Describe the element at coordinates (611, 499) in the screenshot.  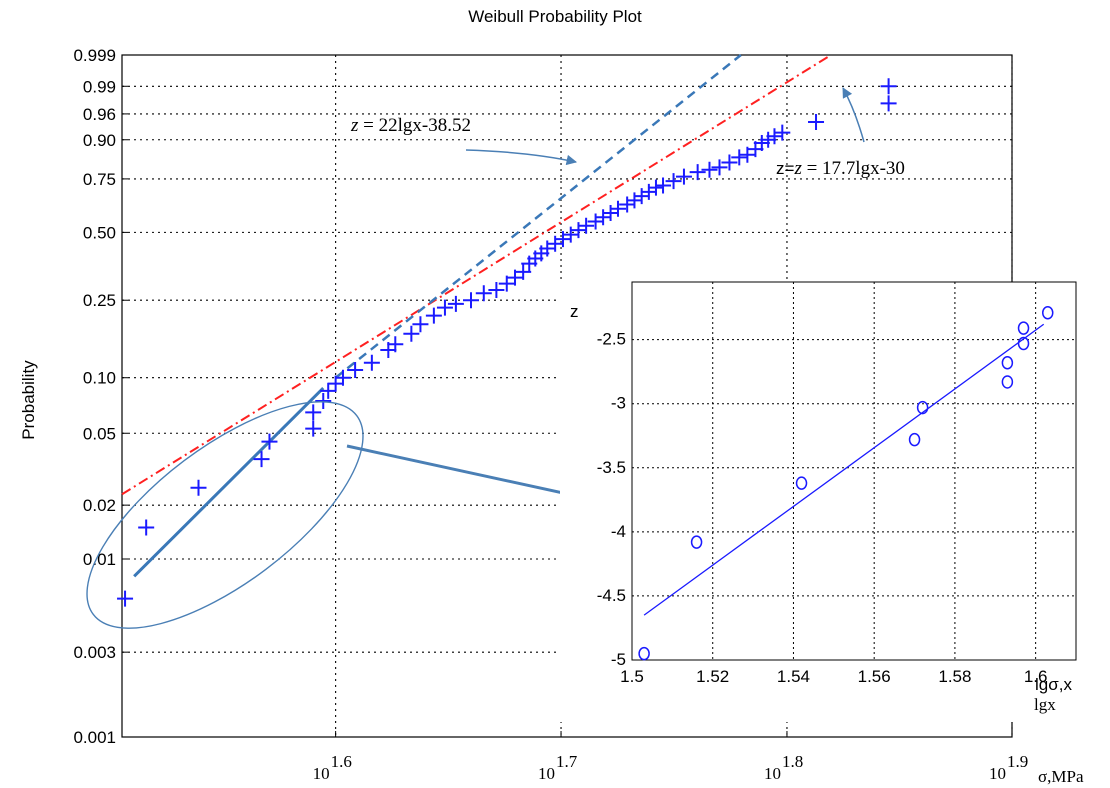
I see `inset-y-ticks: -5 -4.5 -4 -3.5 -3 -2.5` at that location.